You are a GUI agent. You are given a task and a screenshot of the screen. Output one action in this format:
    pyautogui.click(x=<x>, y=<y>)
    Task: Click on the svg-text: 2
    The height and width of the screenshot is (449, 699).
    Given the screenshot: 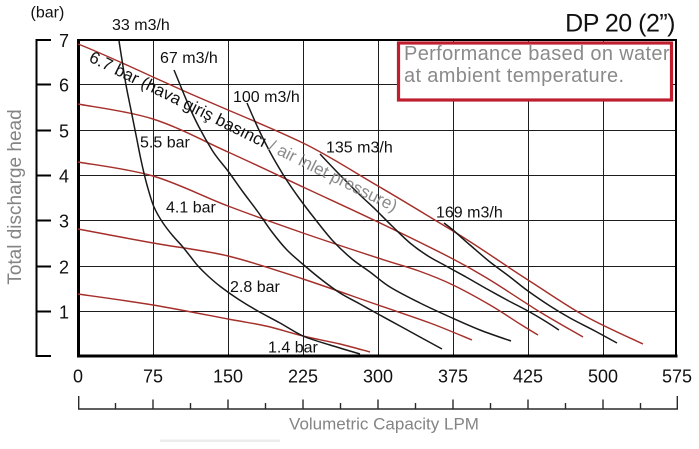 What is the action you would take?
    pyautogui.click(x=64, y=267)
    